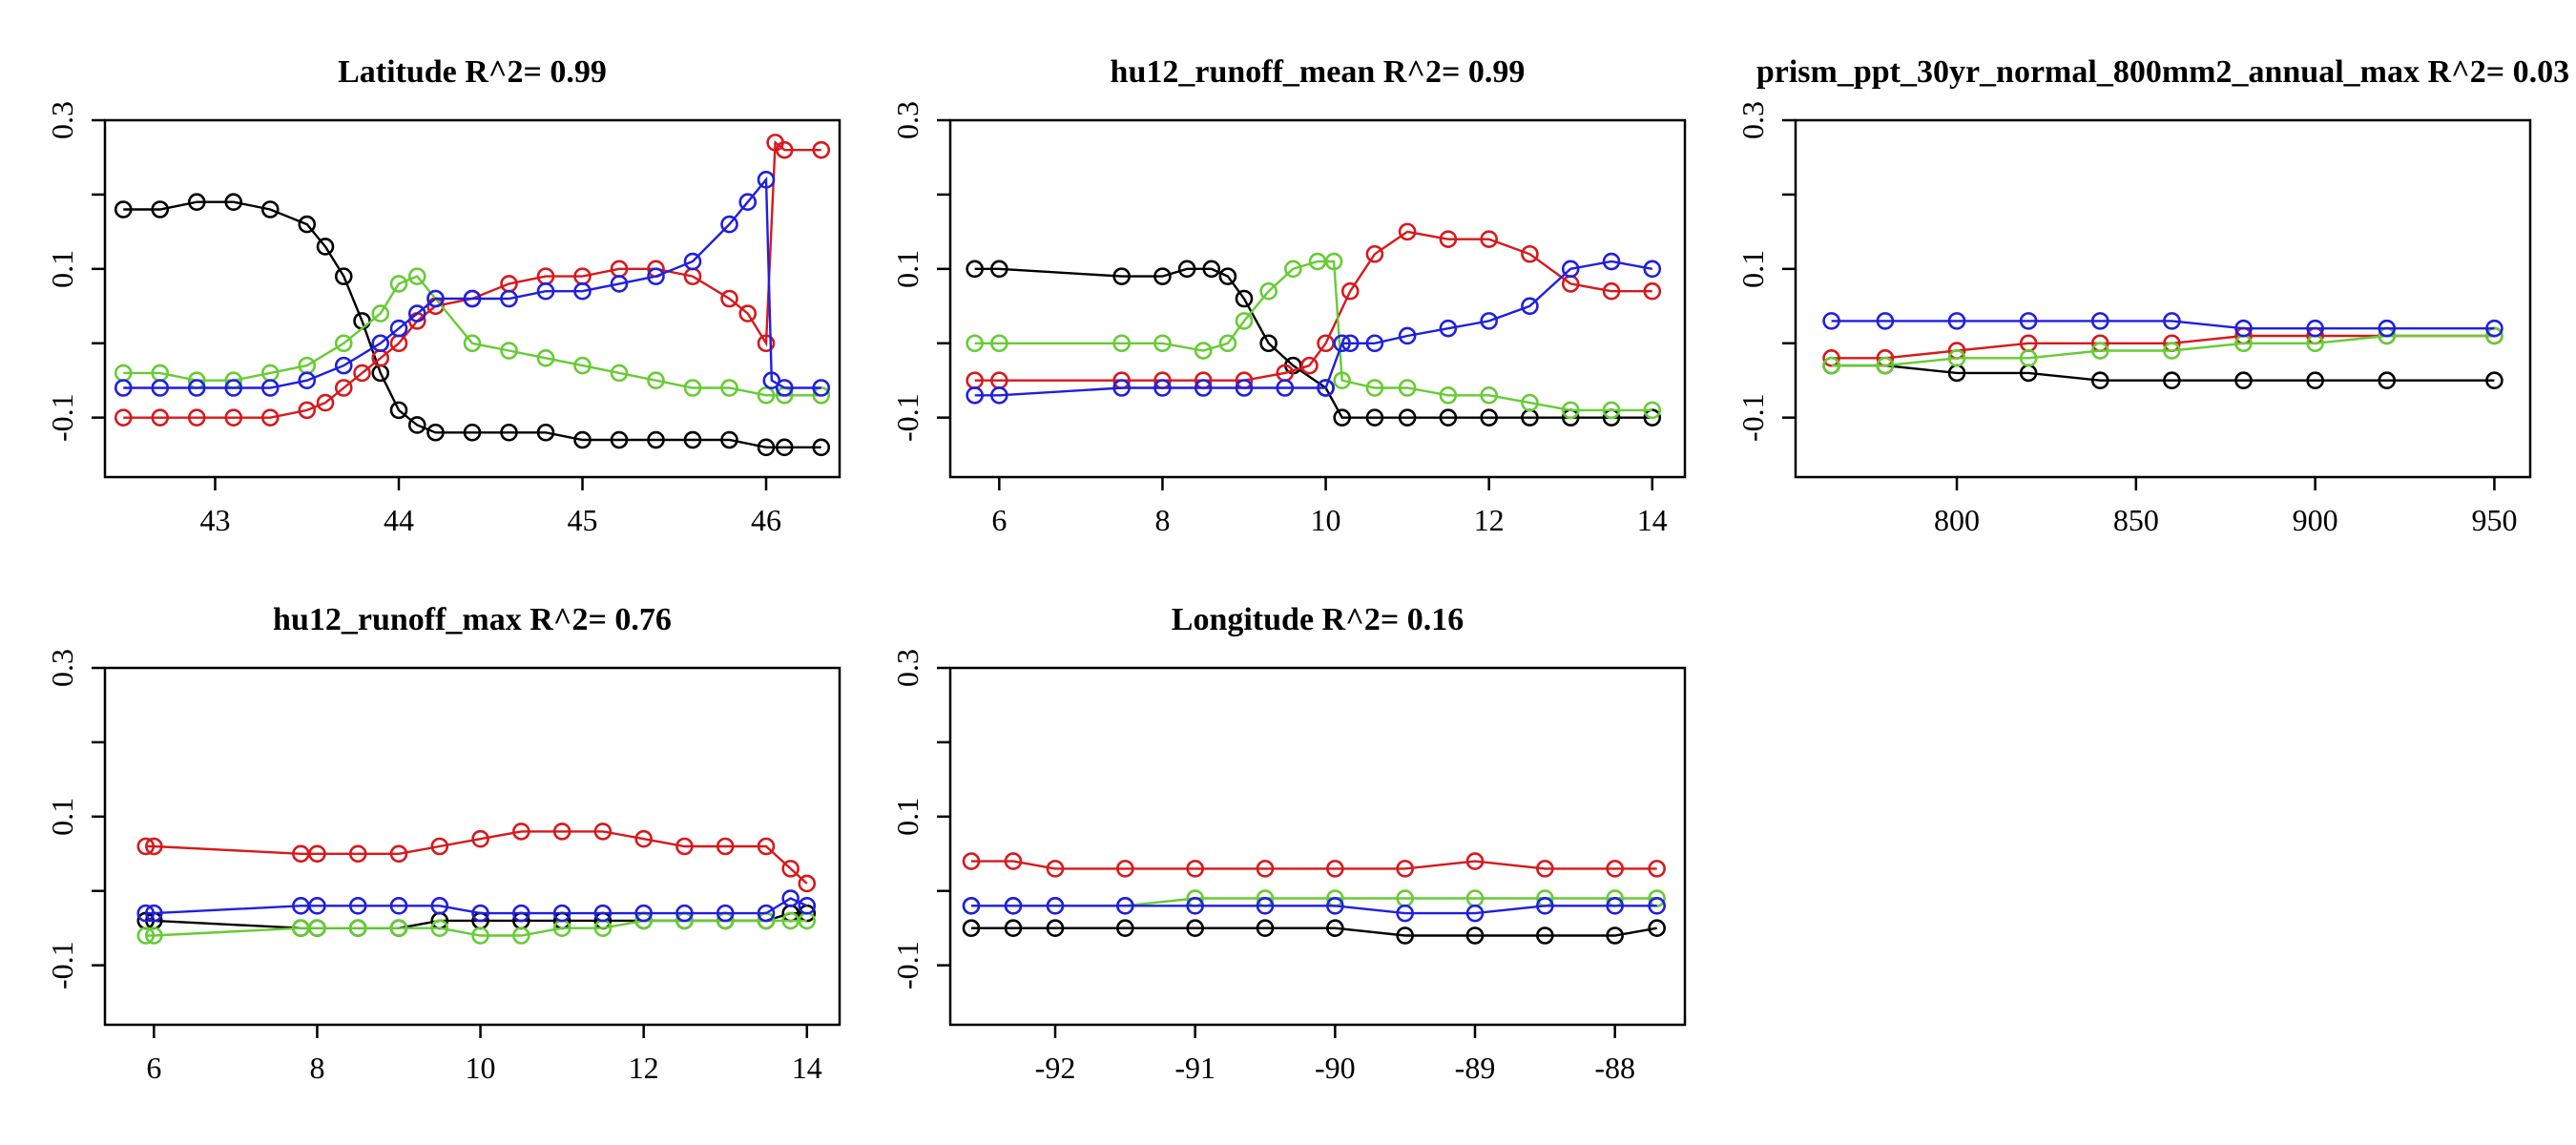 Image resolution: width=2576 pixels, height=1145 pixels. What do you see at coordinates (2136, 520) in the screenshot?
I see `x-tick-label: 850` at bounding box center [2136, 520].